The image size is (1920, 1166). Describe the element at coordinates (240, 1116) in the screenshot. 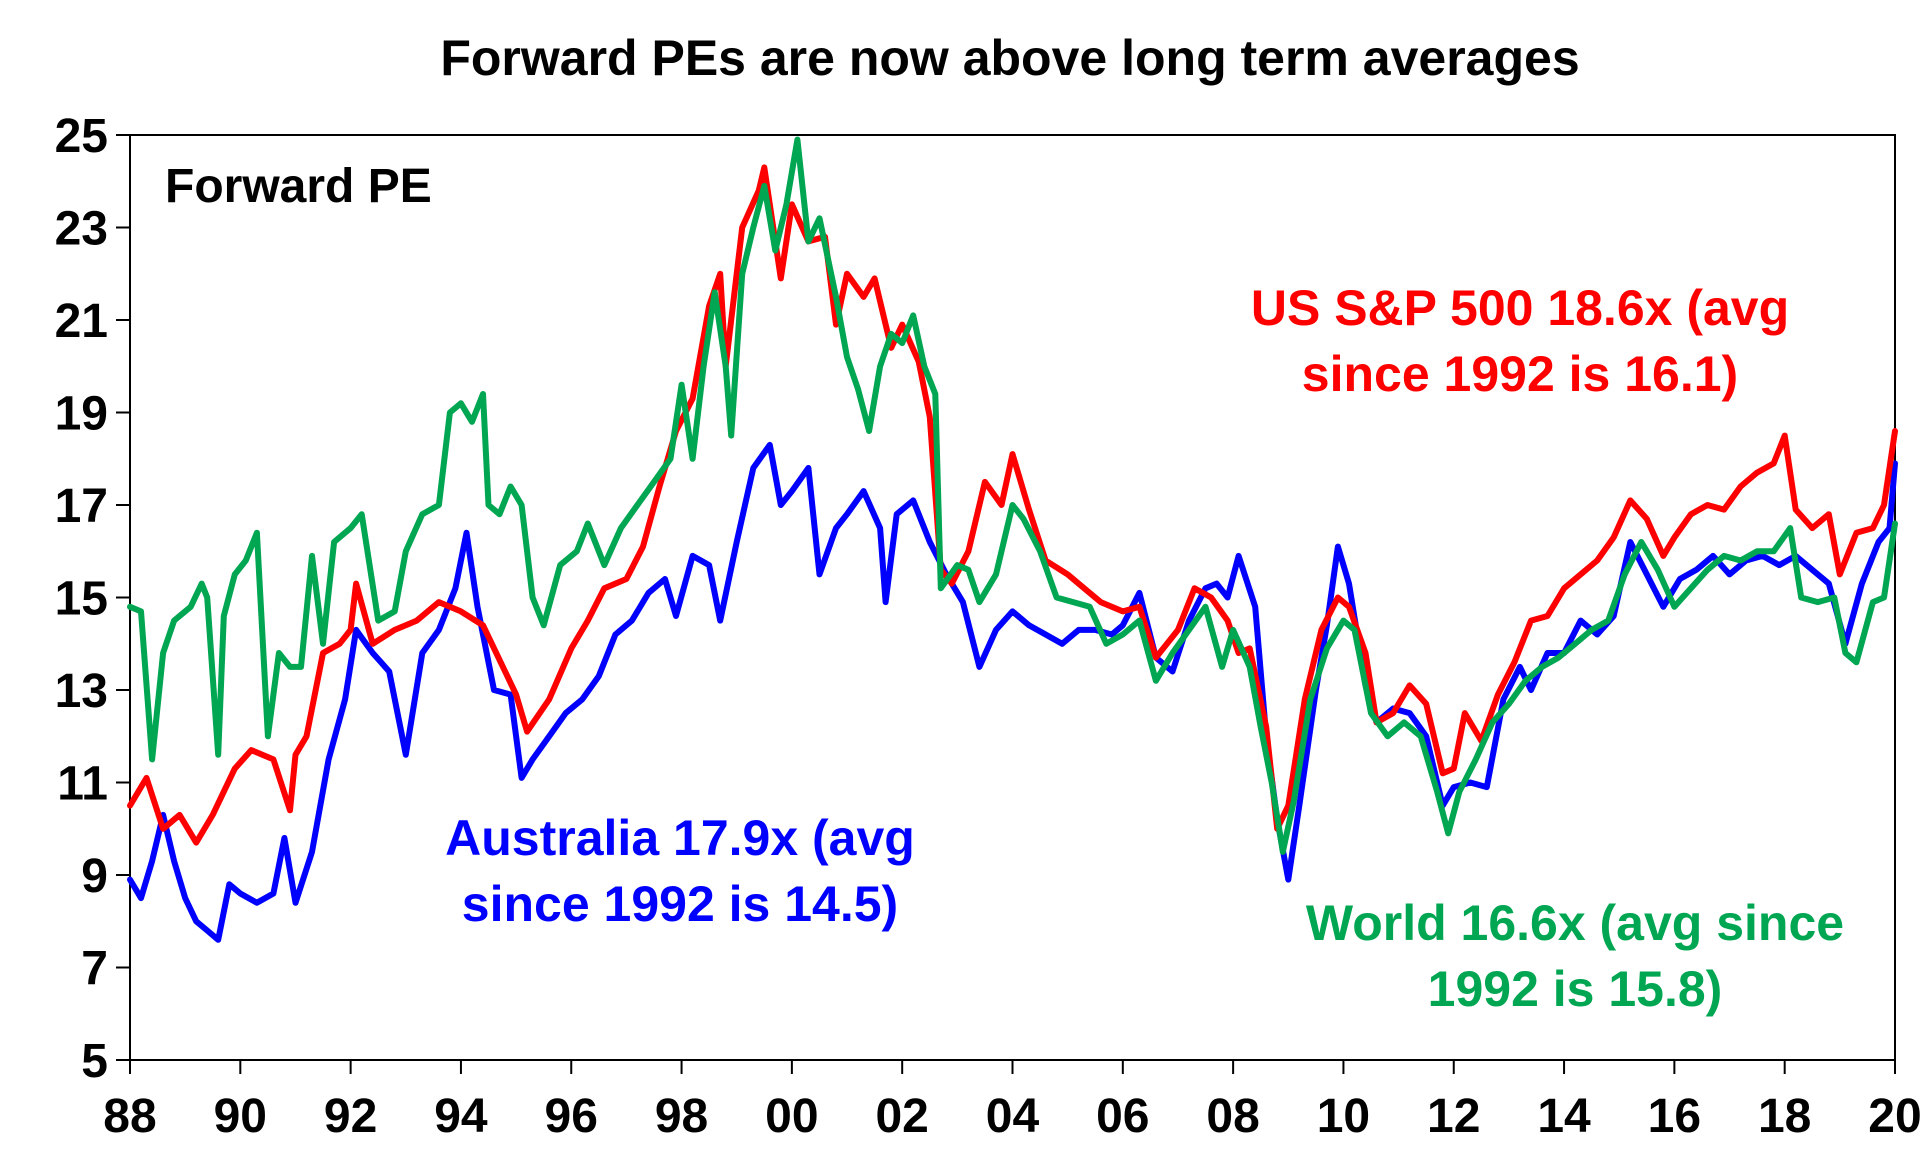

I see `x-tick-label: 90` at that location.